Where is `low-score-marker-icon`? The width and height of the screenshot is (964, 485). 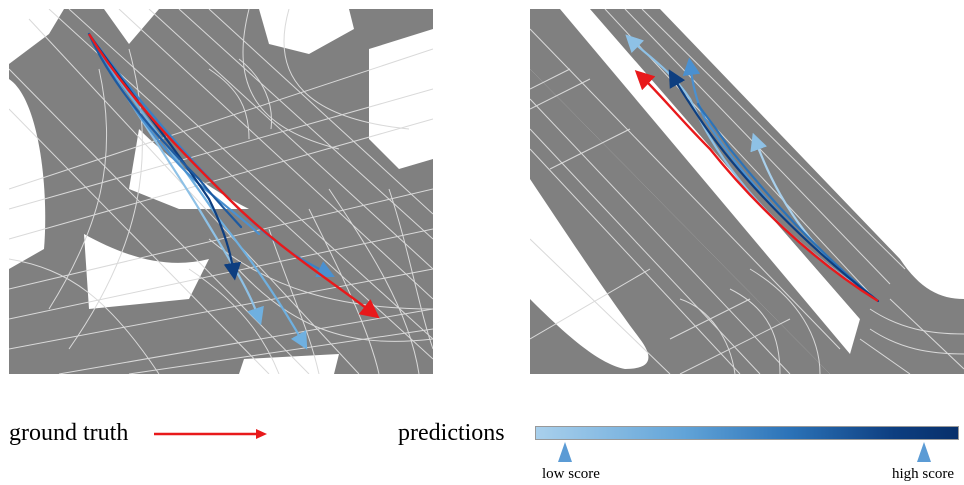
low-score-marker-icon is located at coordinates (565, 452).